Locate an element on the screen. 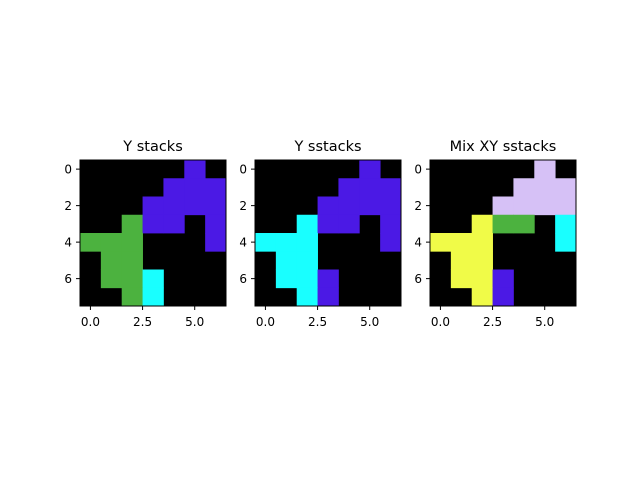  chart-panel-3: Mix XY sstacks 0.0 2.5 5.0 0 2 4 6 is located at coordinates (495, 234).